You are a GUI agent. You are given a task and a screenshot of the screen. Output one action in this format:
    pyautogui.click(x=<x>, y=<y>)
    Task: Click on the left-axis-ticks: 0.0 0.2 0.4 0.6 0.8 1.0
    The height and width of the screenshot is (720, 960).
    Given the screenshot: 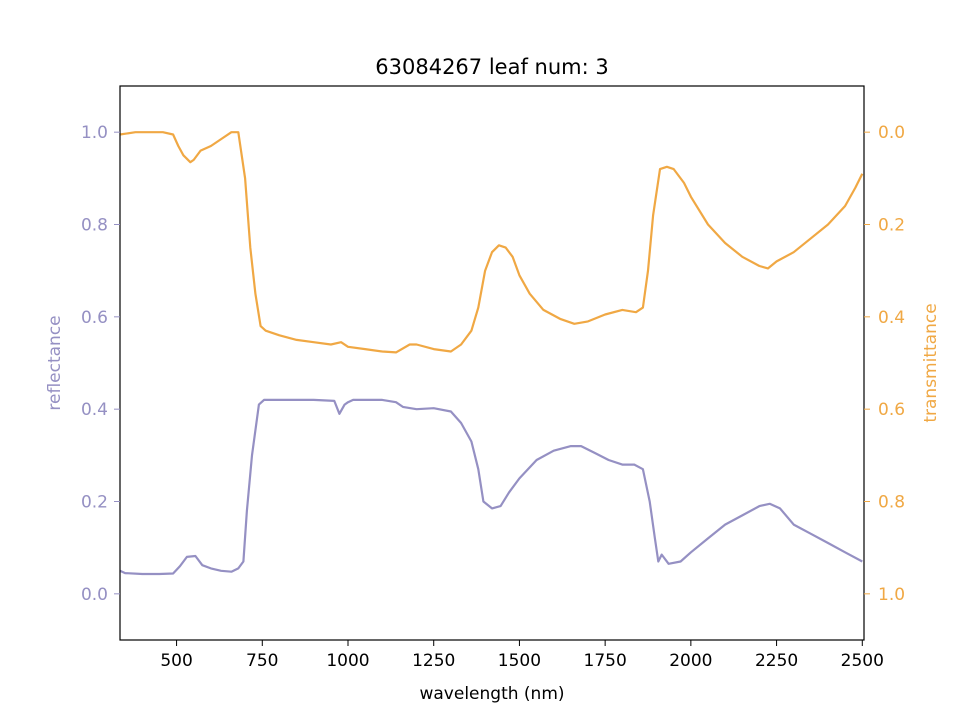 What is the action you would take?
    pyautogui.click(x=100, y=364)
    